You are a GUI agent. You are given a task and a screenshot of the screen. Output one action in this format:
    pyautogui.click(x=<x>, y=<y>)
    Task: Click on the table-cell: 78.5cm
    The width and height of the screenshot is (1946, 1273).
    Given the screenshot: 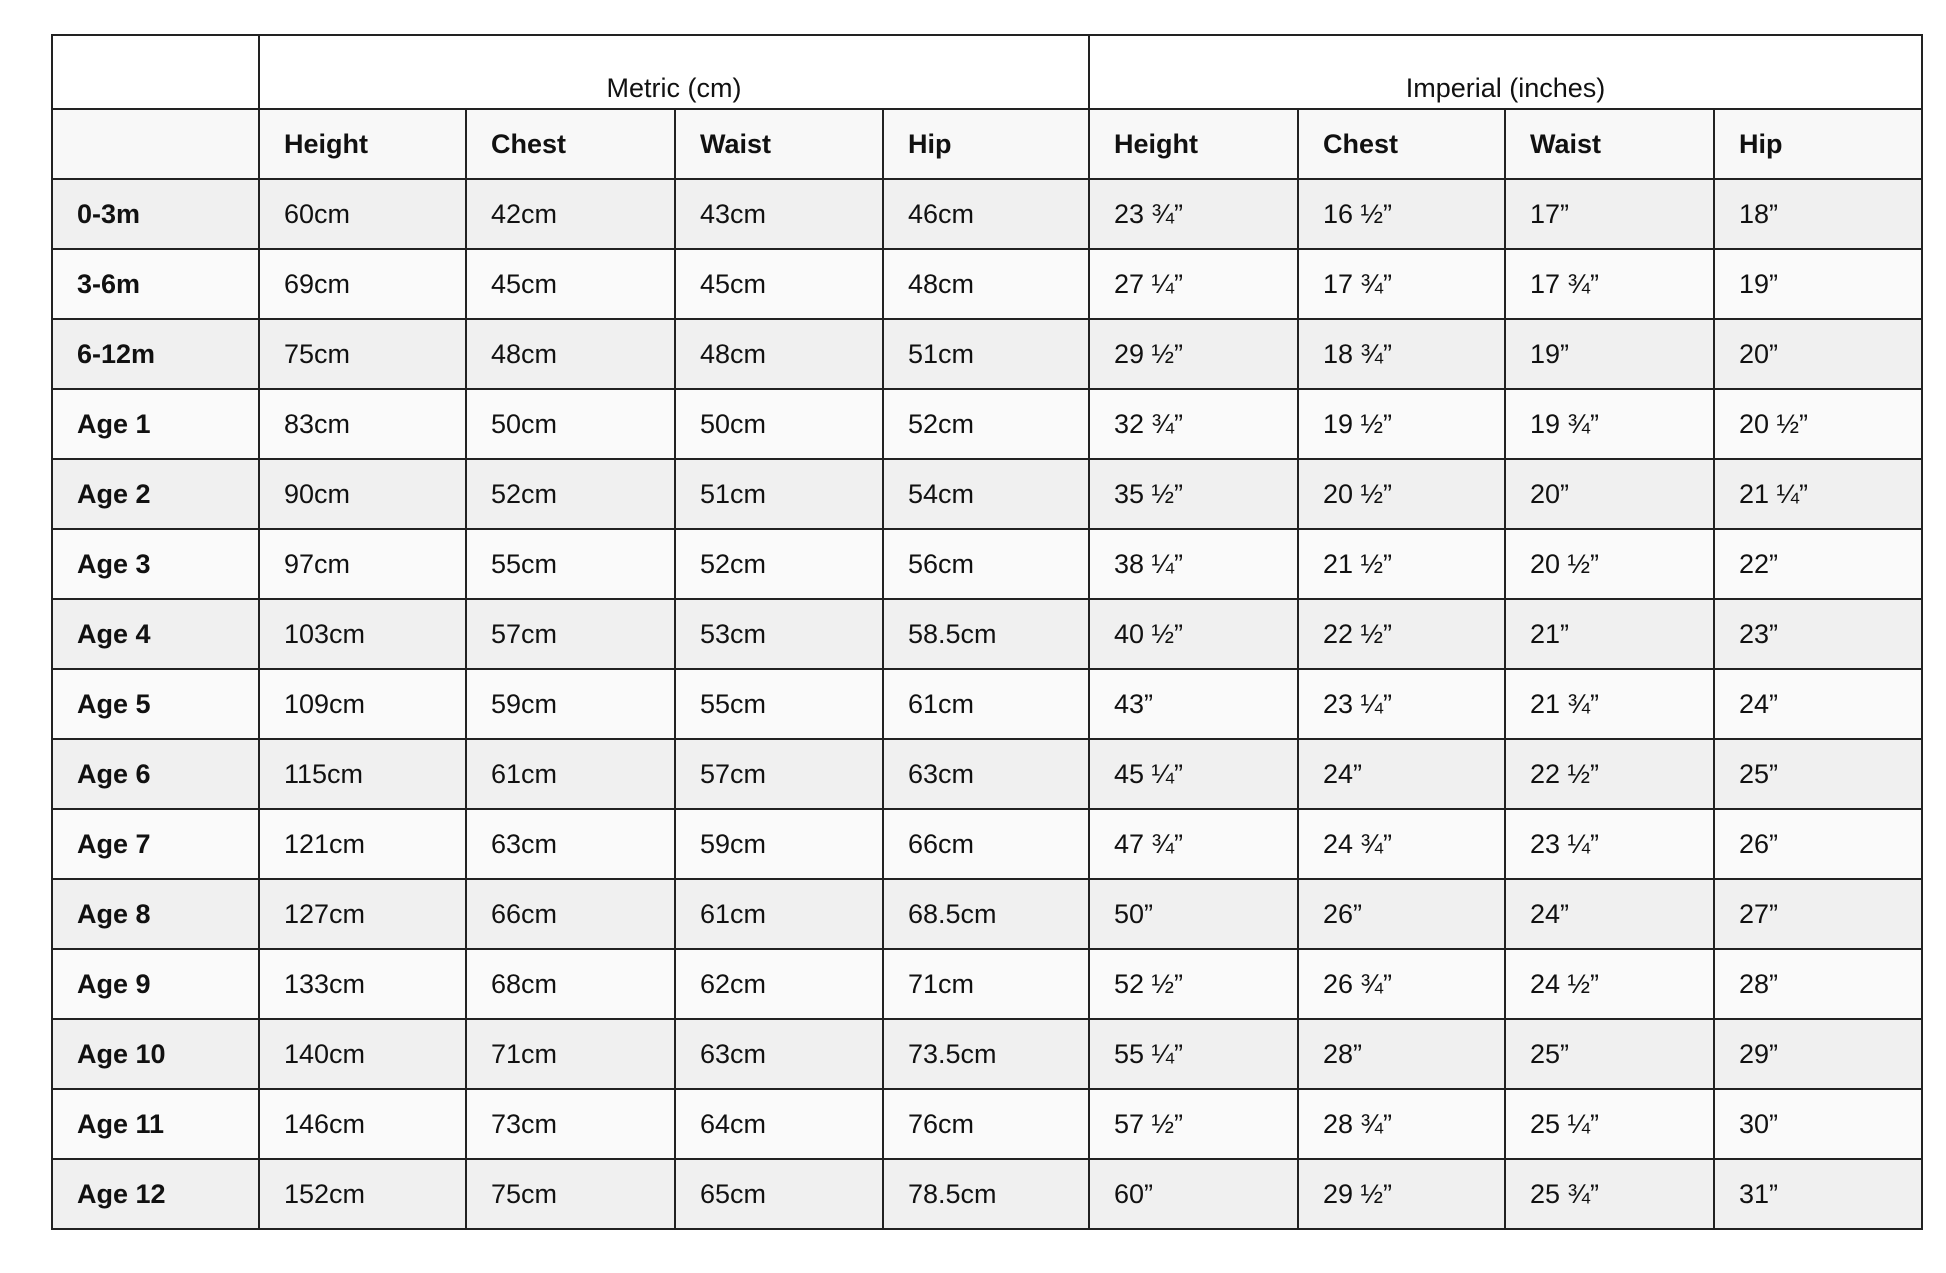 What is the action you would take?
    pyautogui.click(x=986, y=1194)
    